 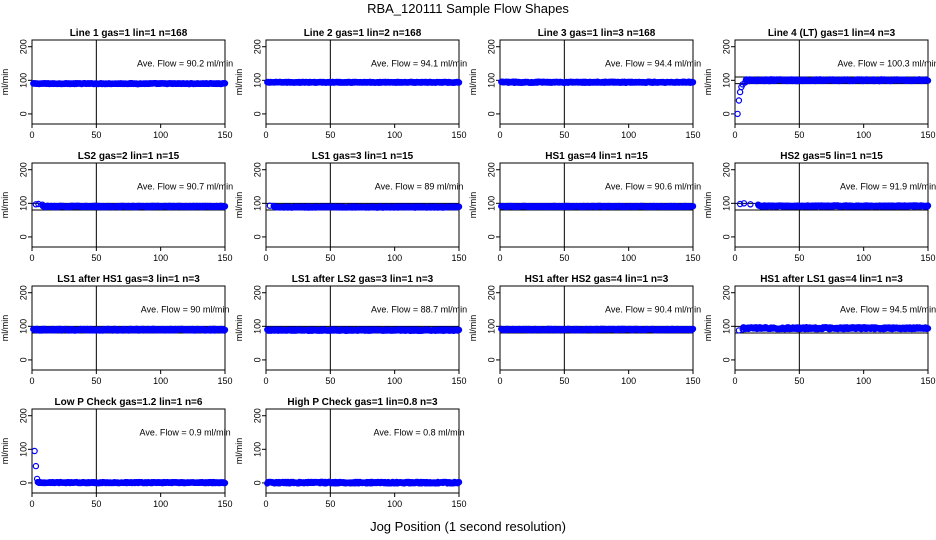 What do you see at coordinates (597, 279) in the screenshot?
I see `panel-title: HS1 after HS2 gas=4 lin=1 n=3` at bounding box center [597, 279].